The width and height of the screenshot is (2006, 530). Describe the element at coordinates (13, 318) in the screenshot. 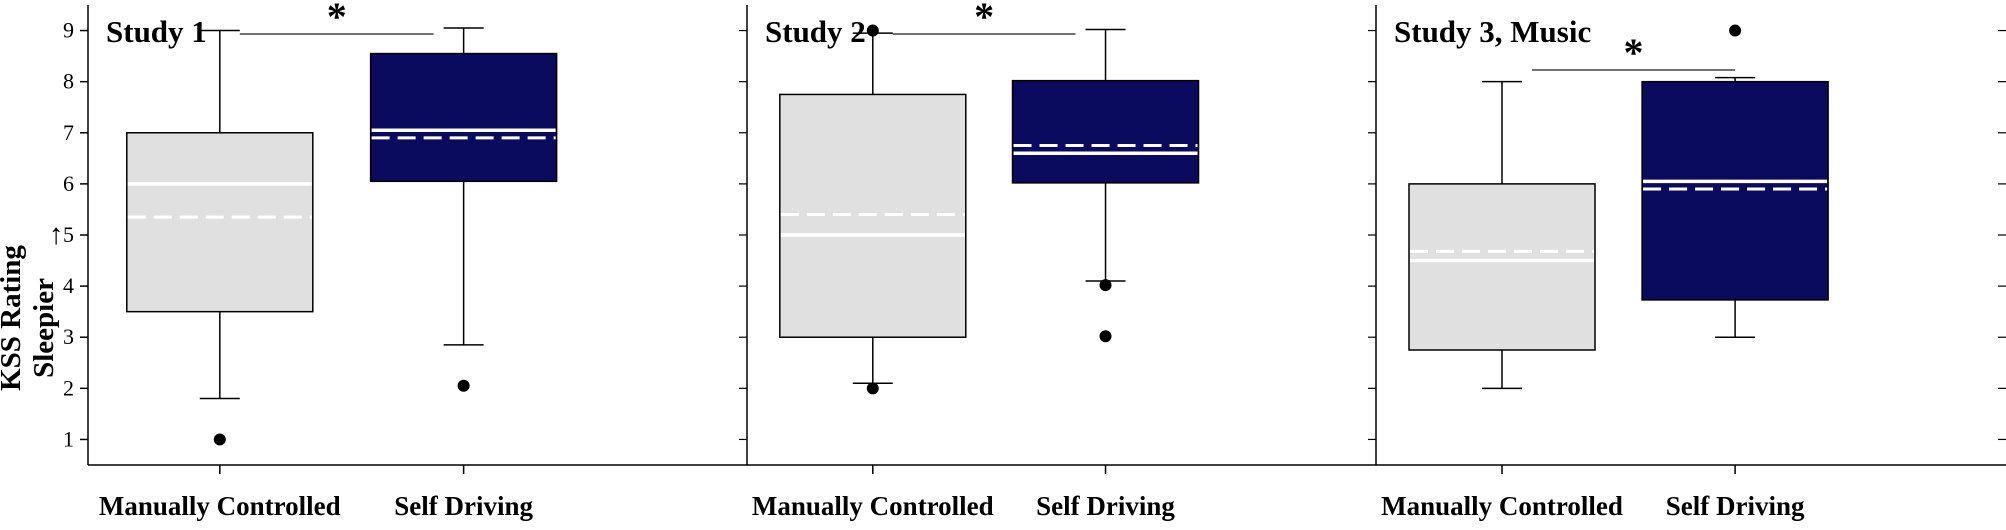

I see `y-axis-label-line1: KSS Rating` at that location.